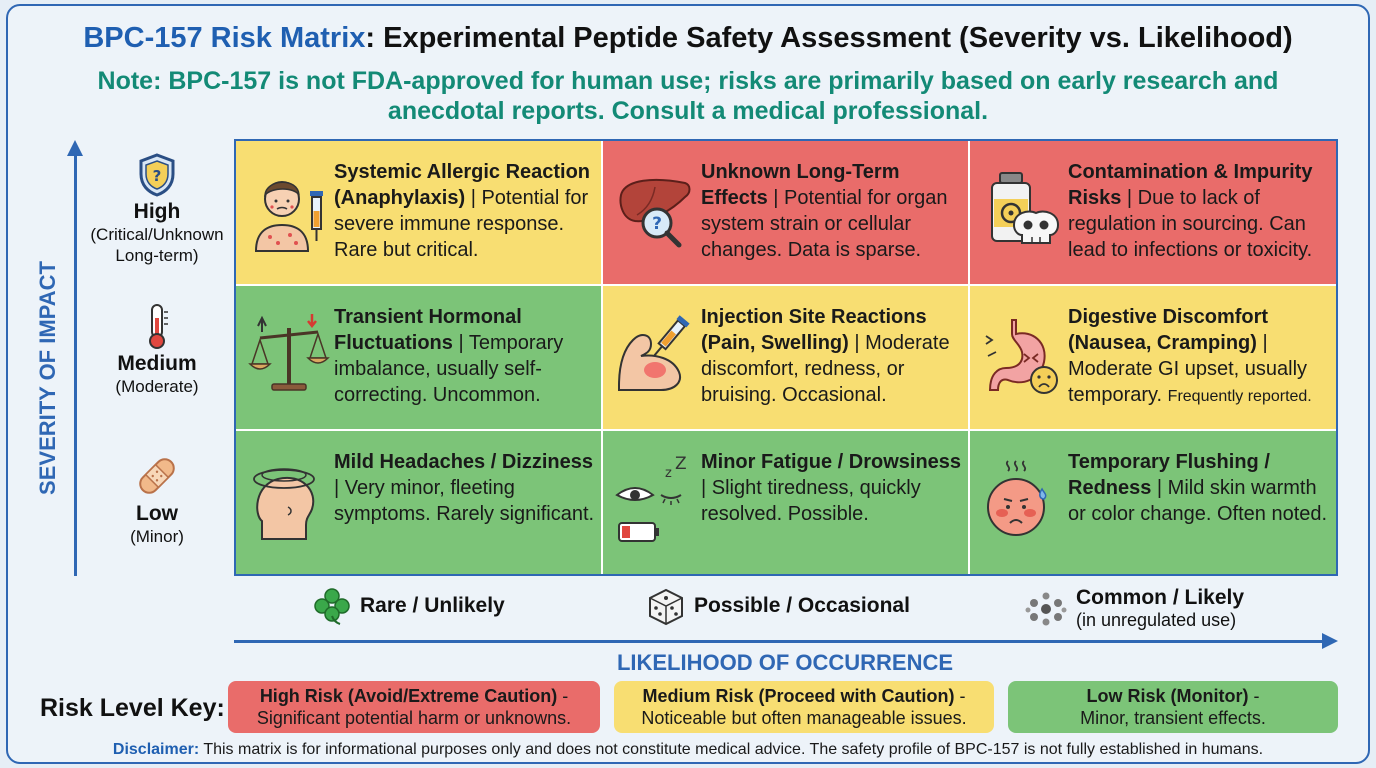 This screenshot has height=768, width=1376. Describe the element at coordinates (1021, 356) in the screenshot. I see `stomach-upset-icon` at that location.